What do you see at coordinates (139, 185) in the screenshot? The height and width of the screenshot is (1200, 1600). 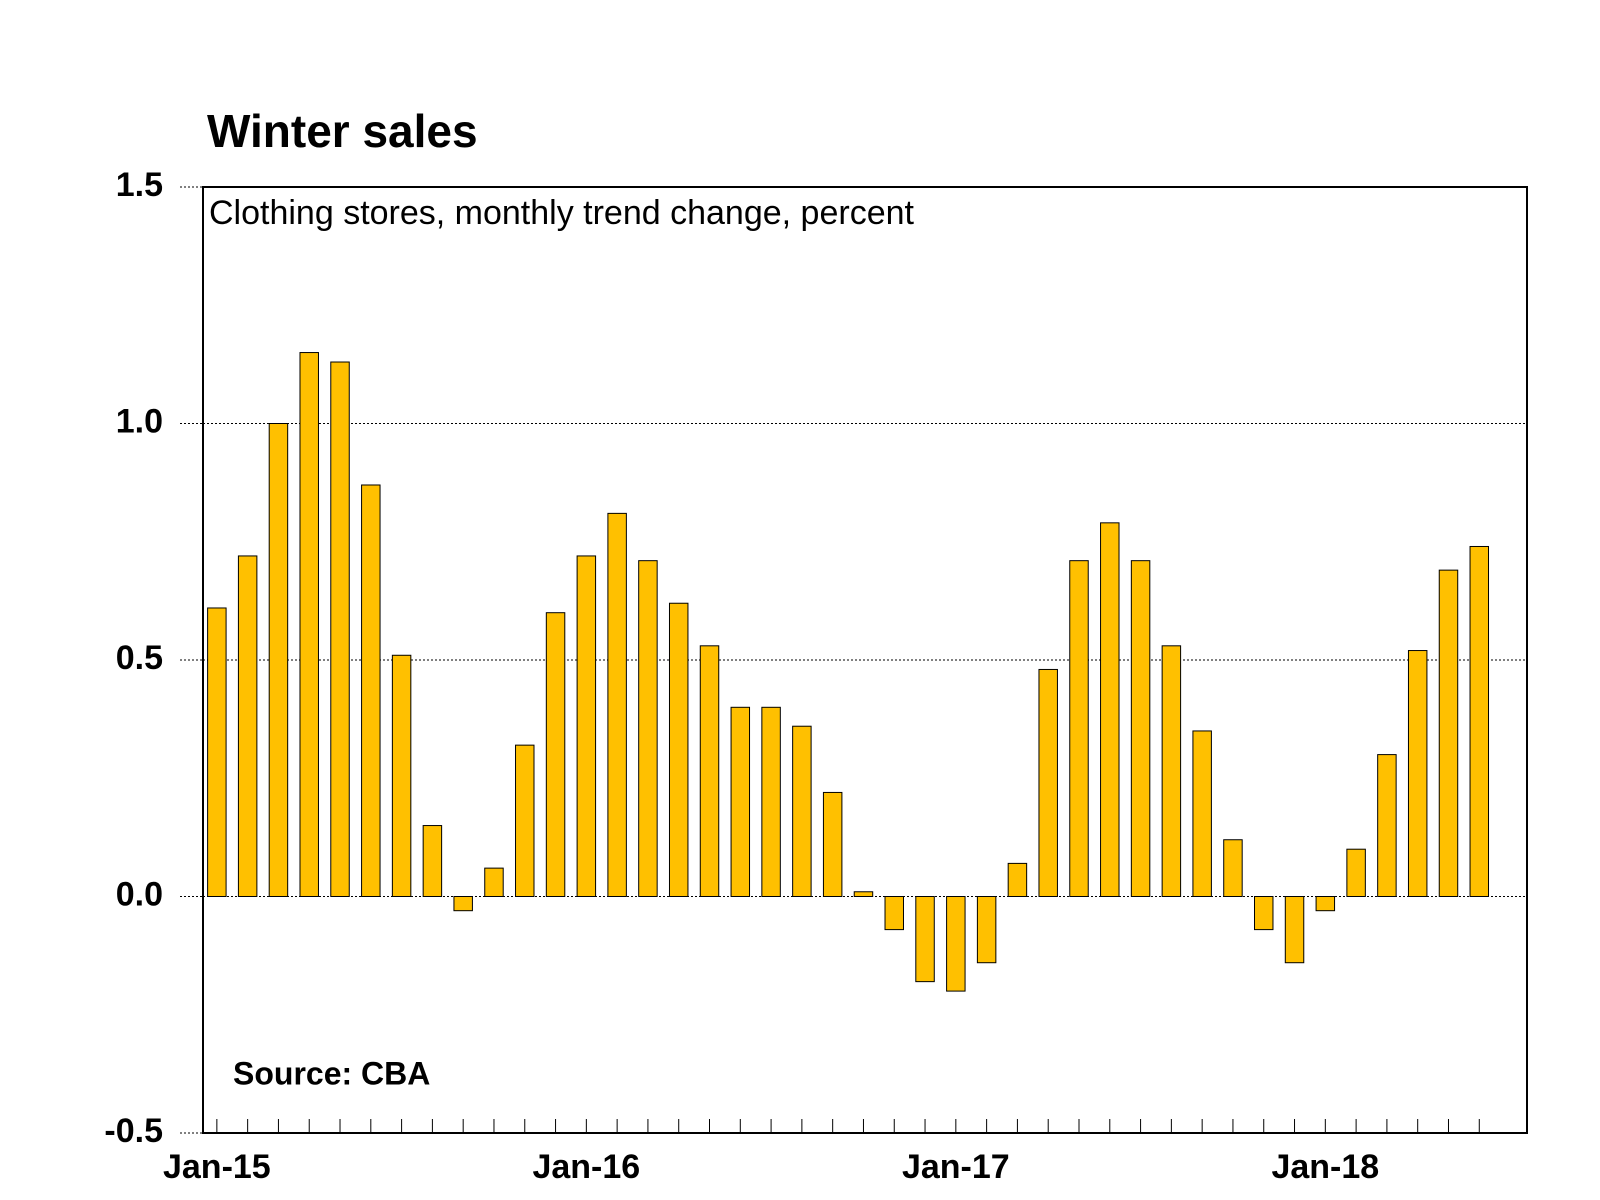 I see `y-tick-label: 1.5` at bounding box center [139, 185].